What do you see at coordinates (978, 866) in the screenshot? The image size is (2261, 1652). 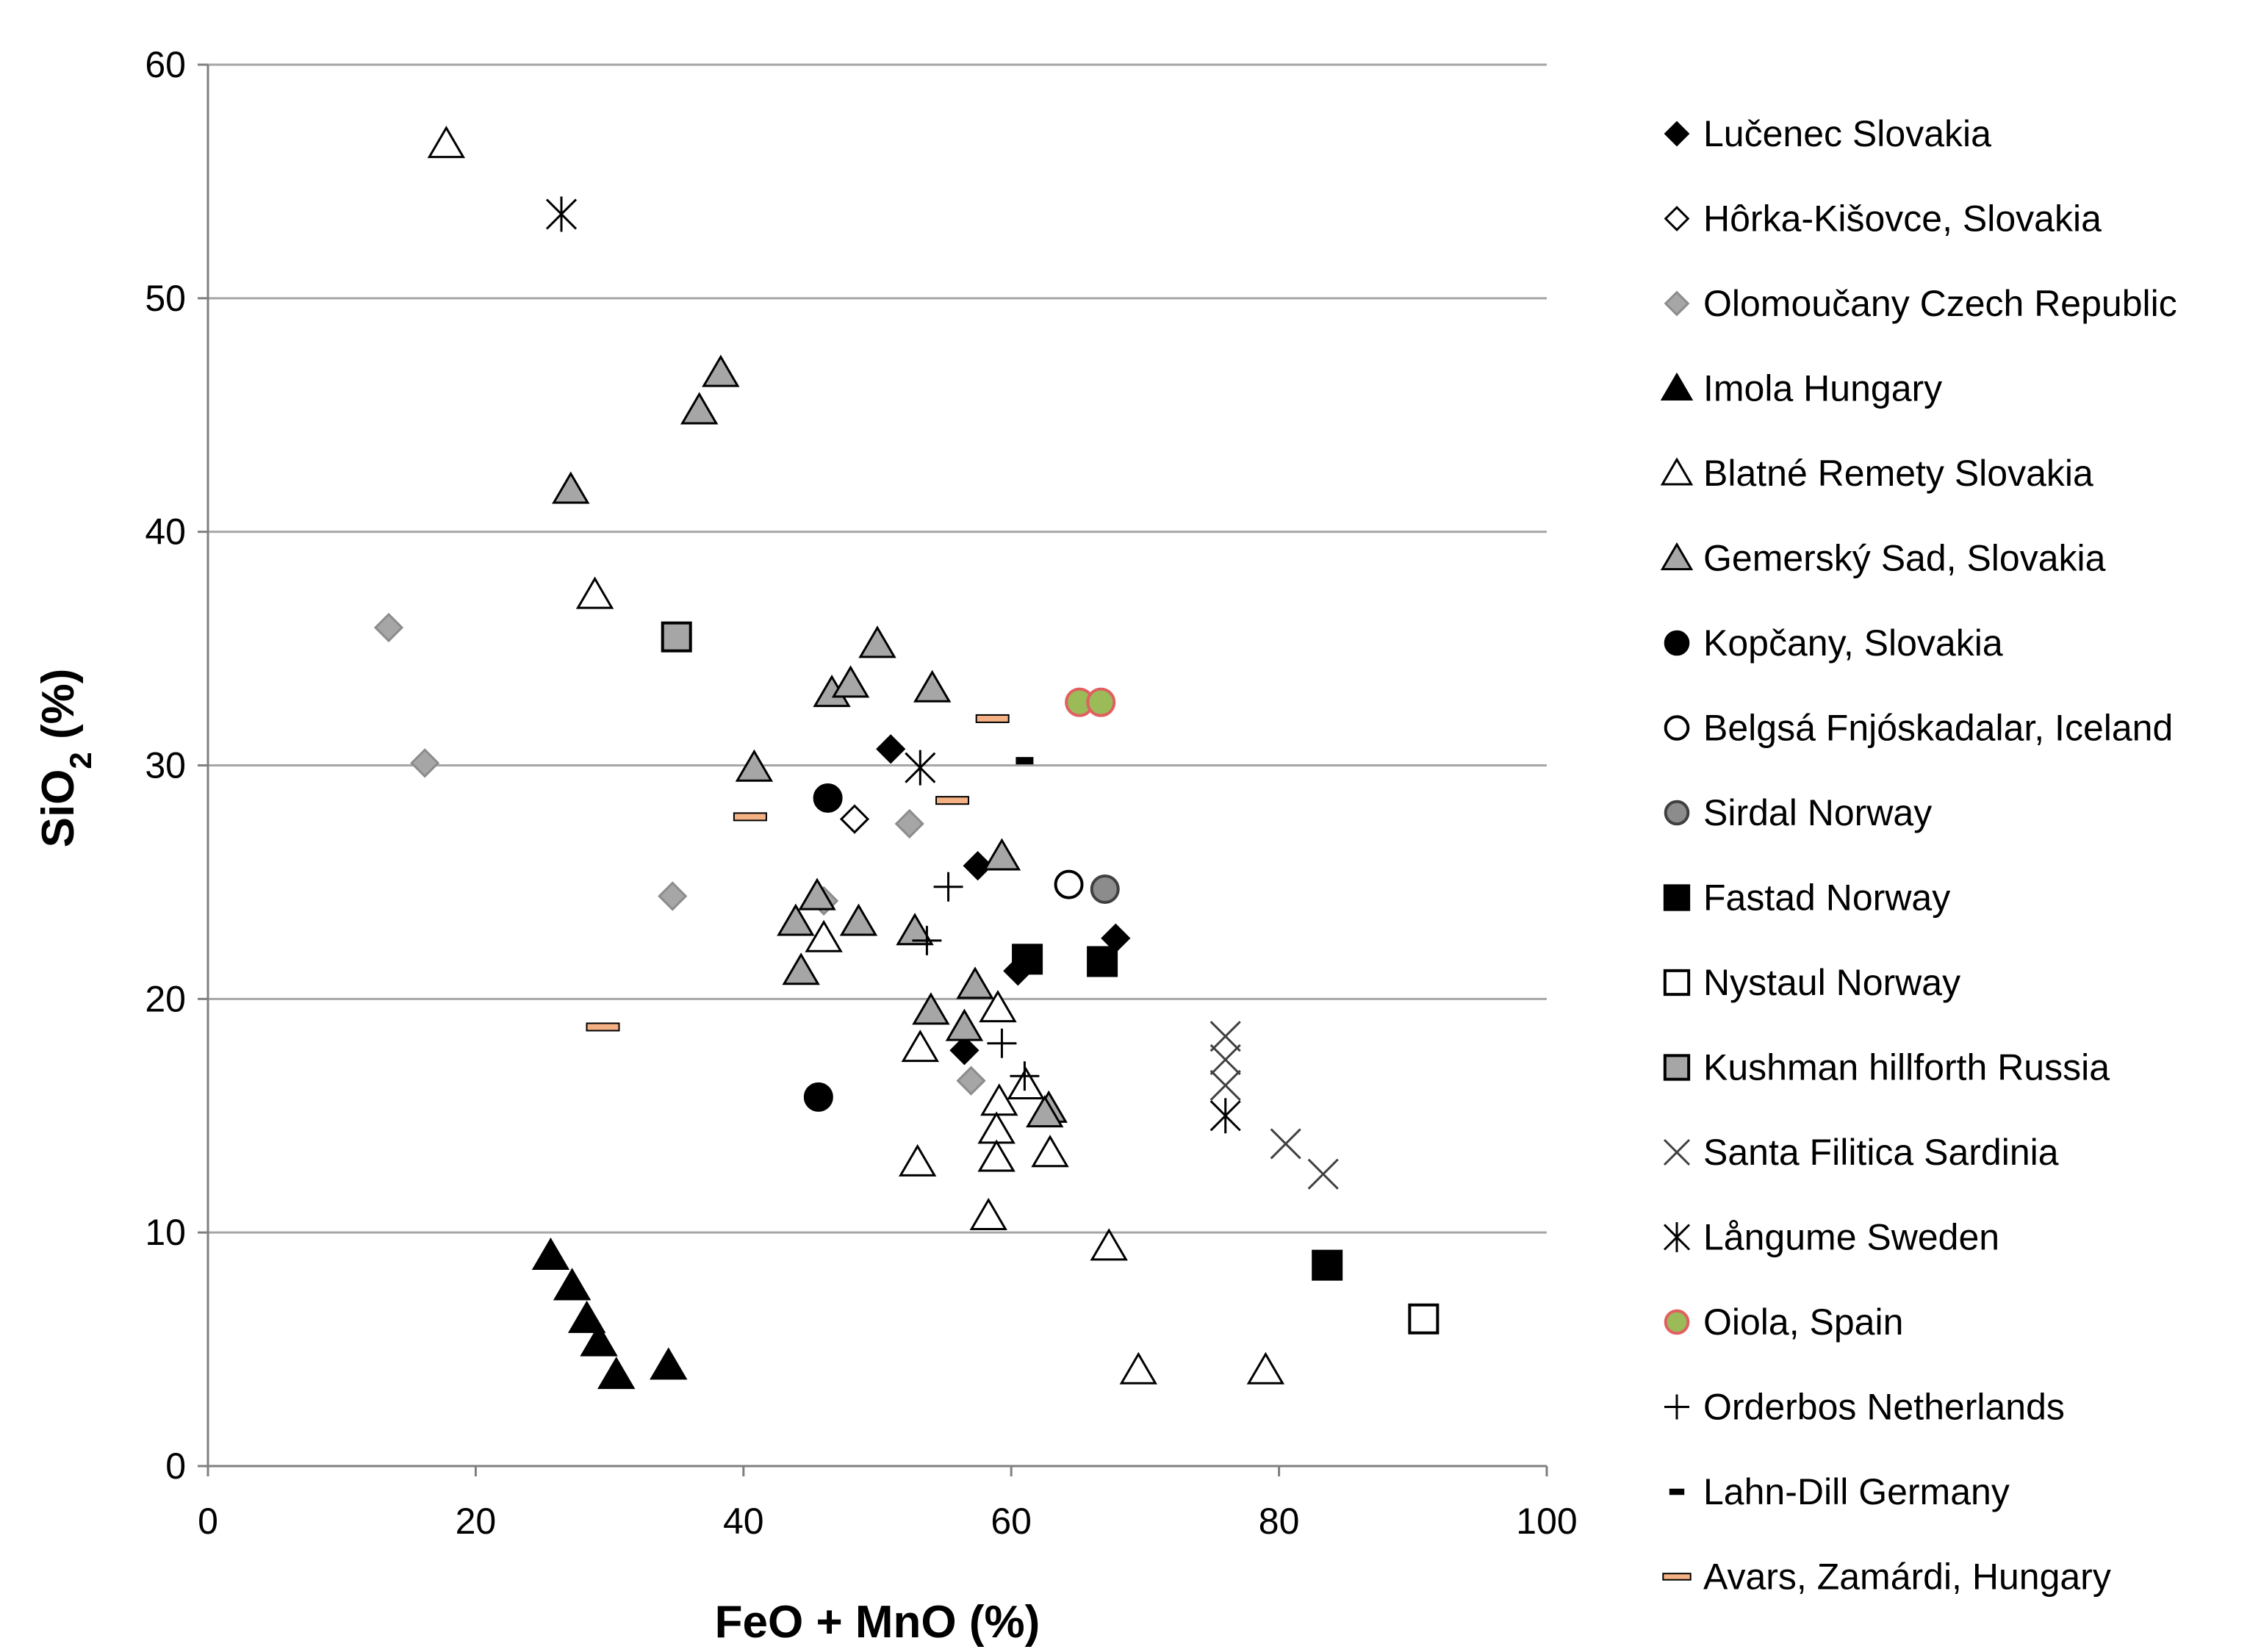 I see `point-lucenec-slovakia` at bounding box center [978, 866].